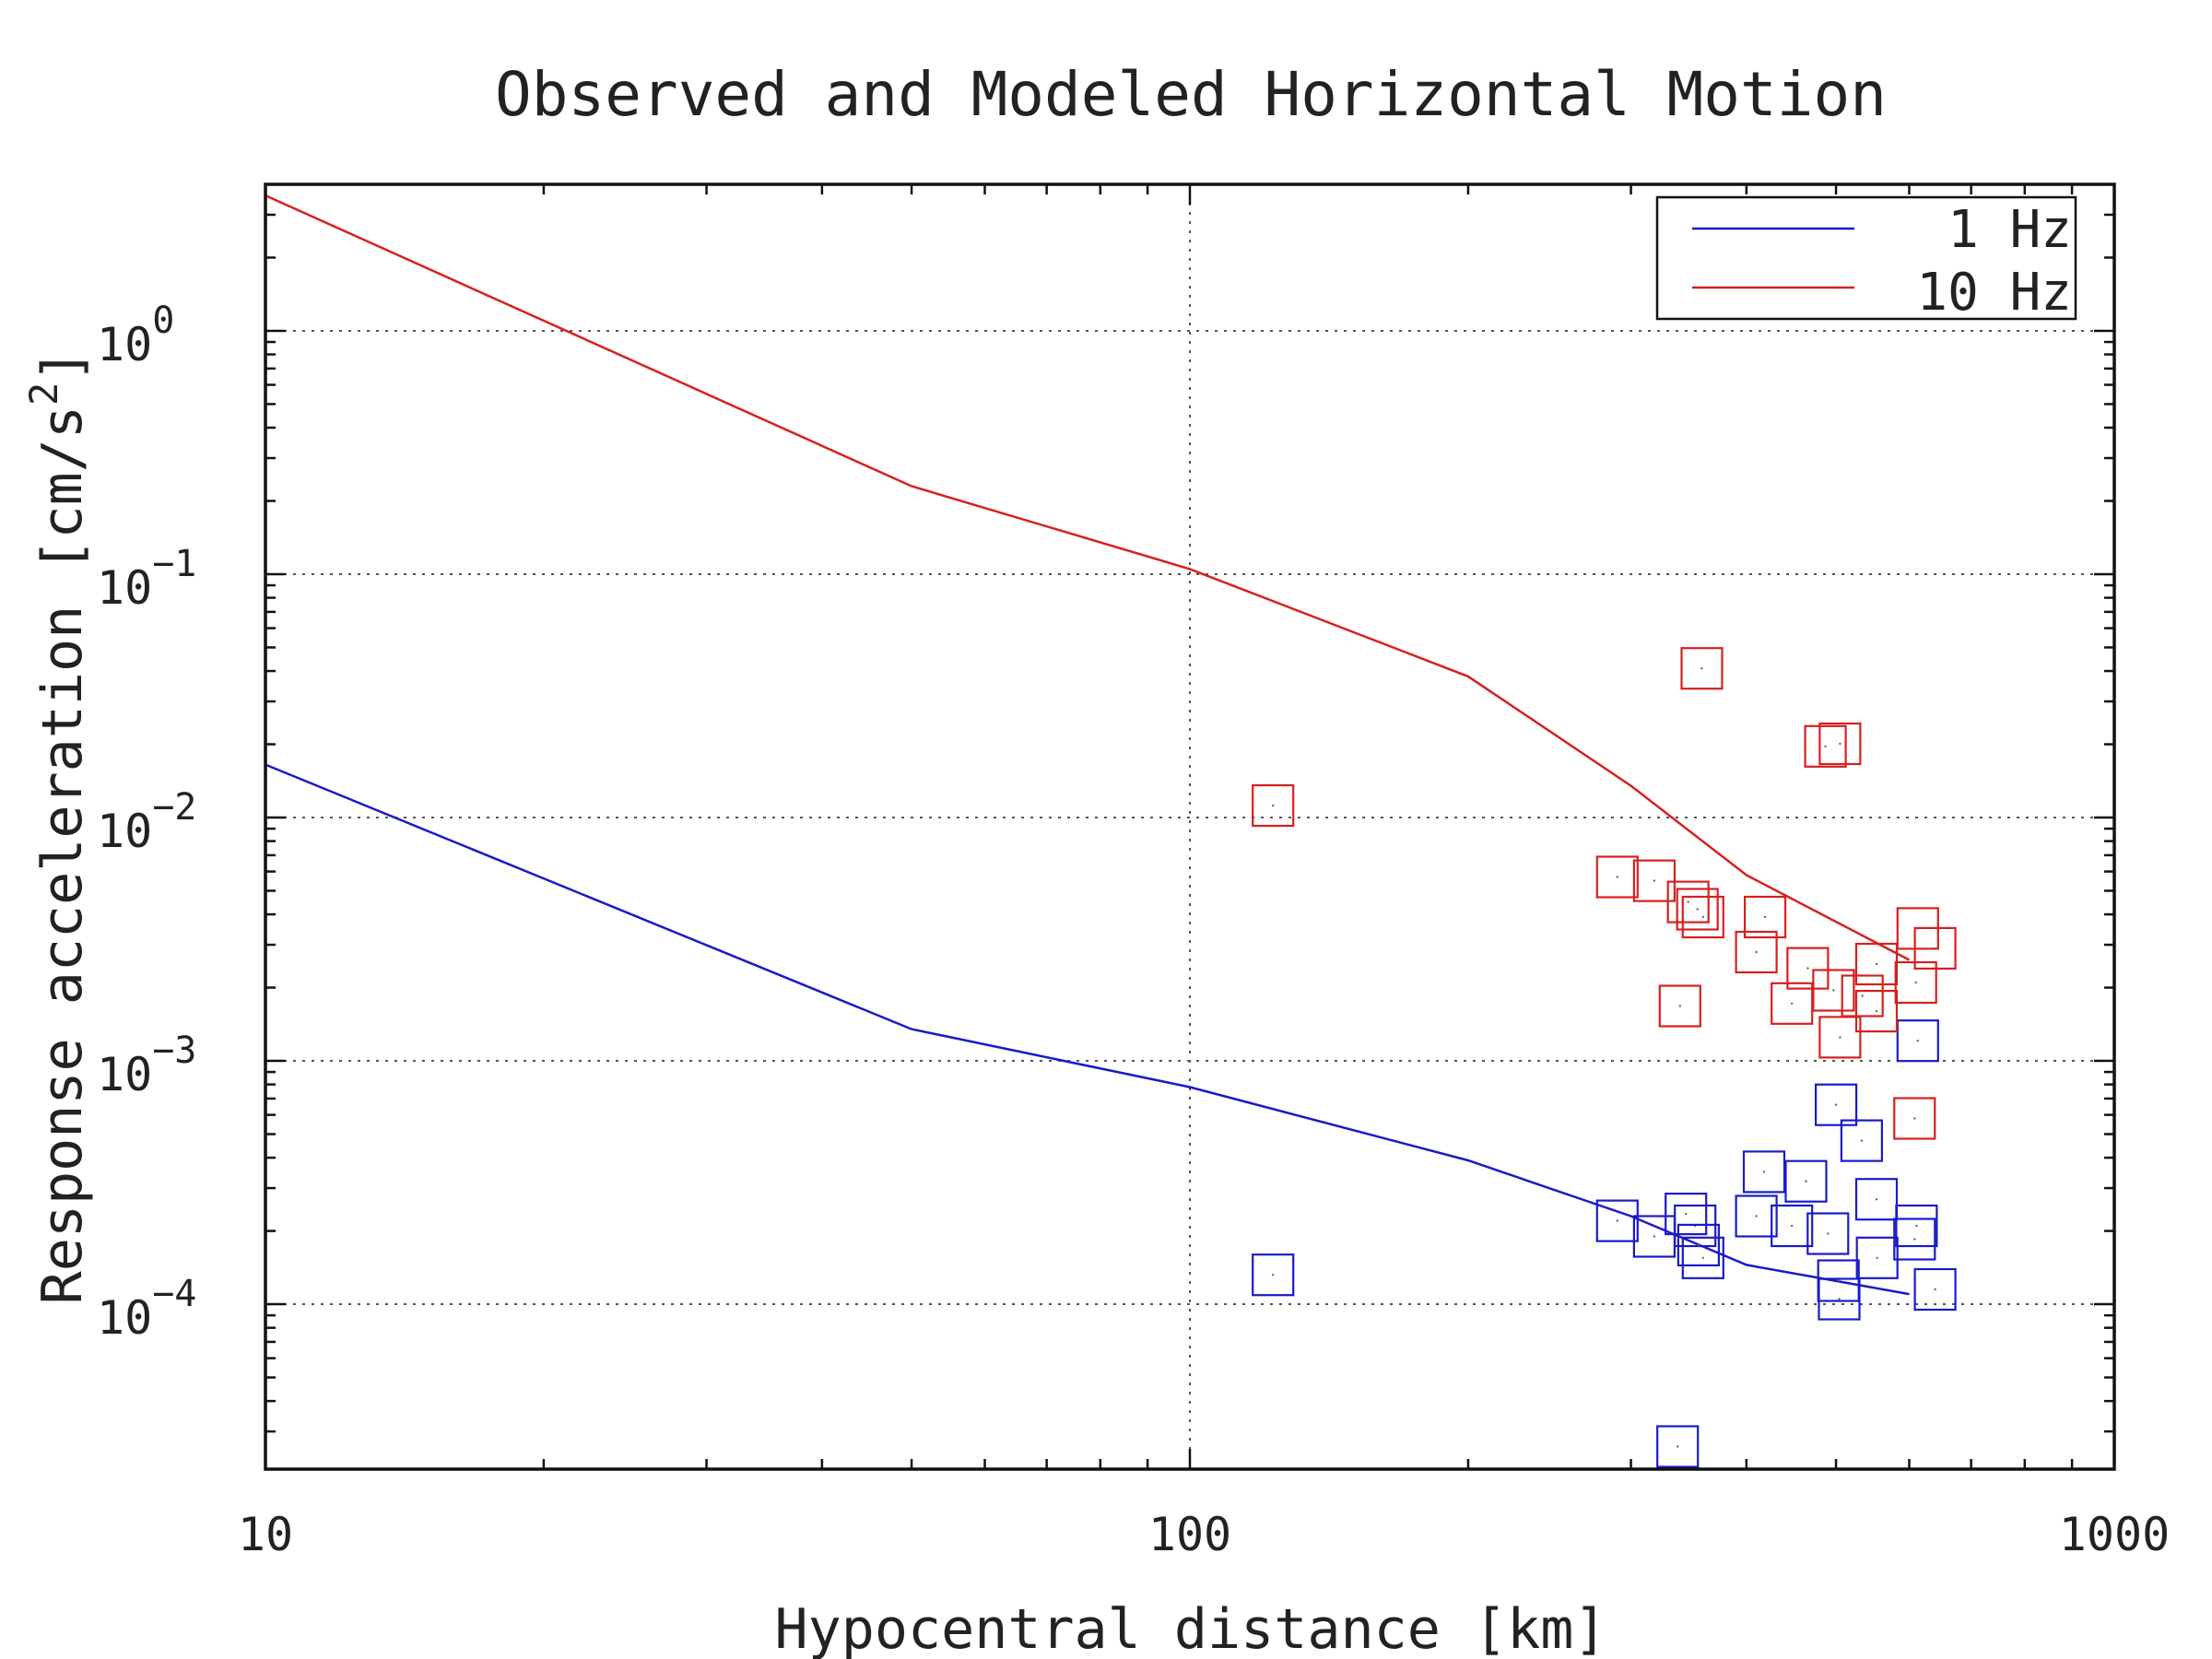 Image resolution: width=2212 pixels, height=1659 pixels. I want to click on y-tick-label: 10⁰, so click(135, 335).